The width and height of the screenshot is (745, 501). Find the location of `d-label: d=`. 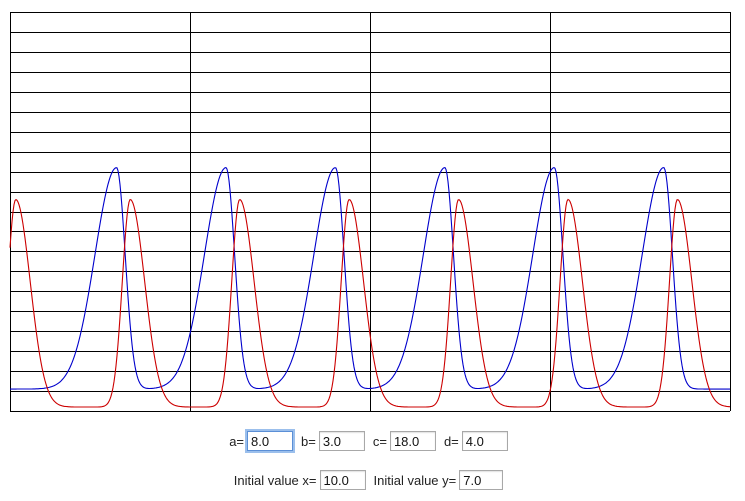

d-label: d= is located at coordinates (451, 441).